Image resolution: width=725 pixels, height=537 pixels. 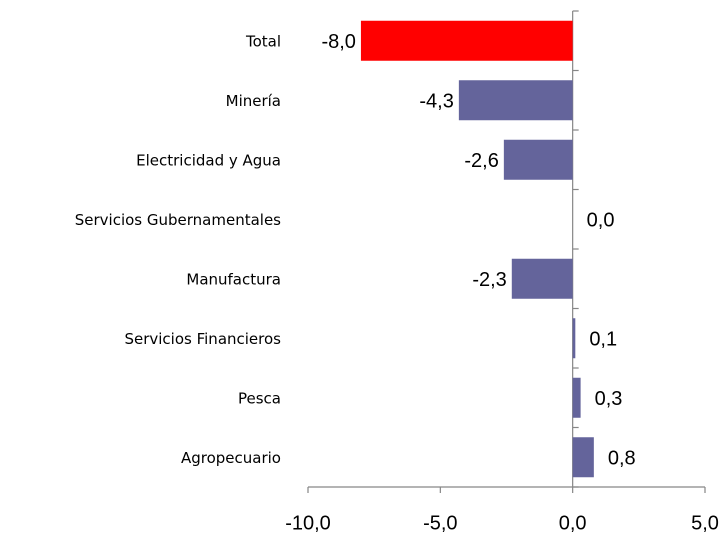 I want to click on category-label: Servicios Financieros, so click(x=202, y=339).